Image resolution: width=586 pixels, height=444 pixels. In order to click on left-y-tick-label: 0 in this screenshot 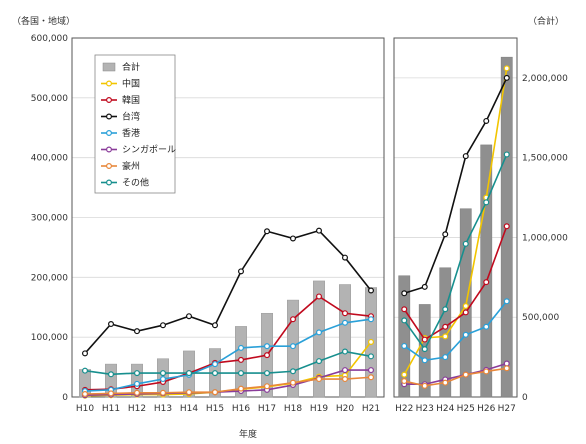, I will do `click(65, 398)`.